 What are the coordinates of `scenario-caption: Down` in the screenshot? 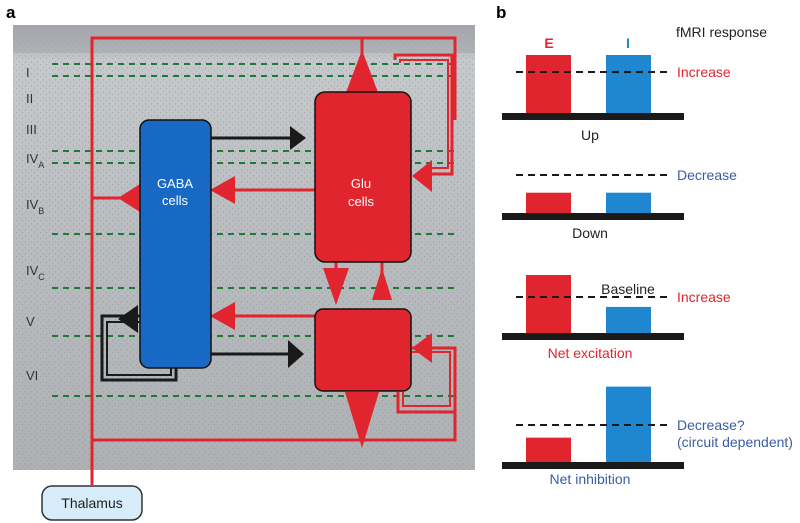 It's located at (590, 233).